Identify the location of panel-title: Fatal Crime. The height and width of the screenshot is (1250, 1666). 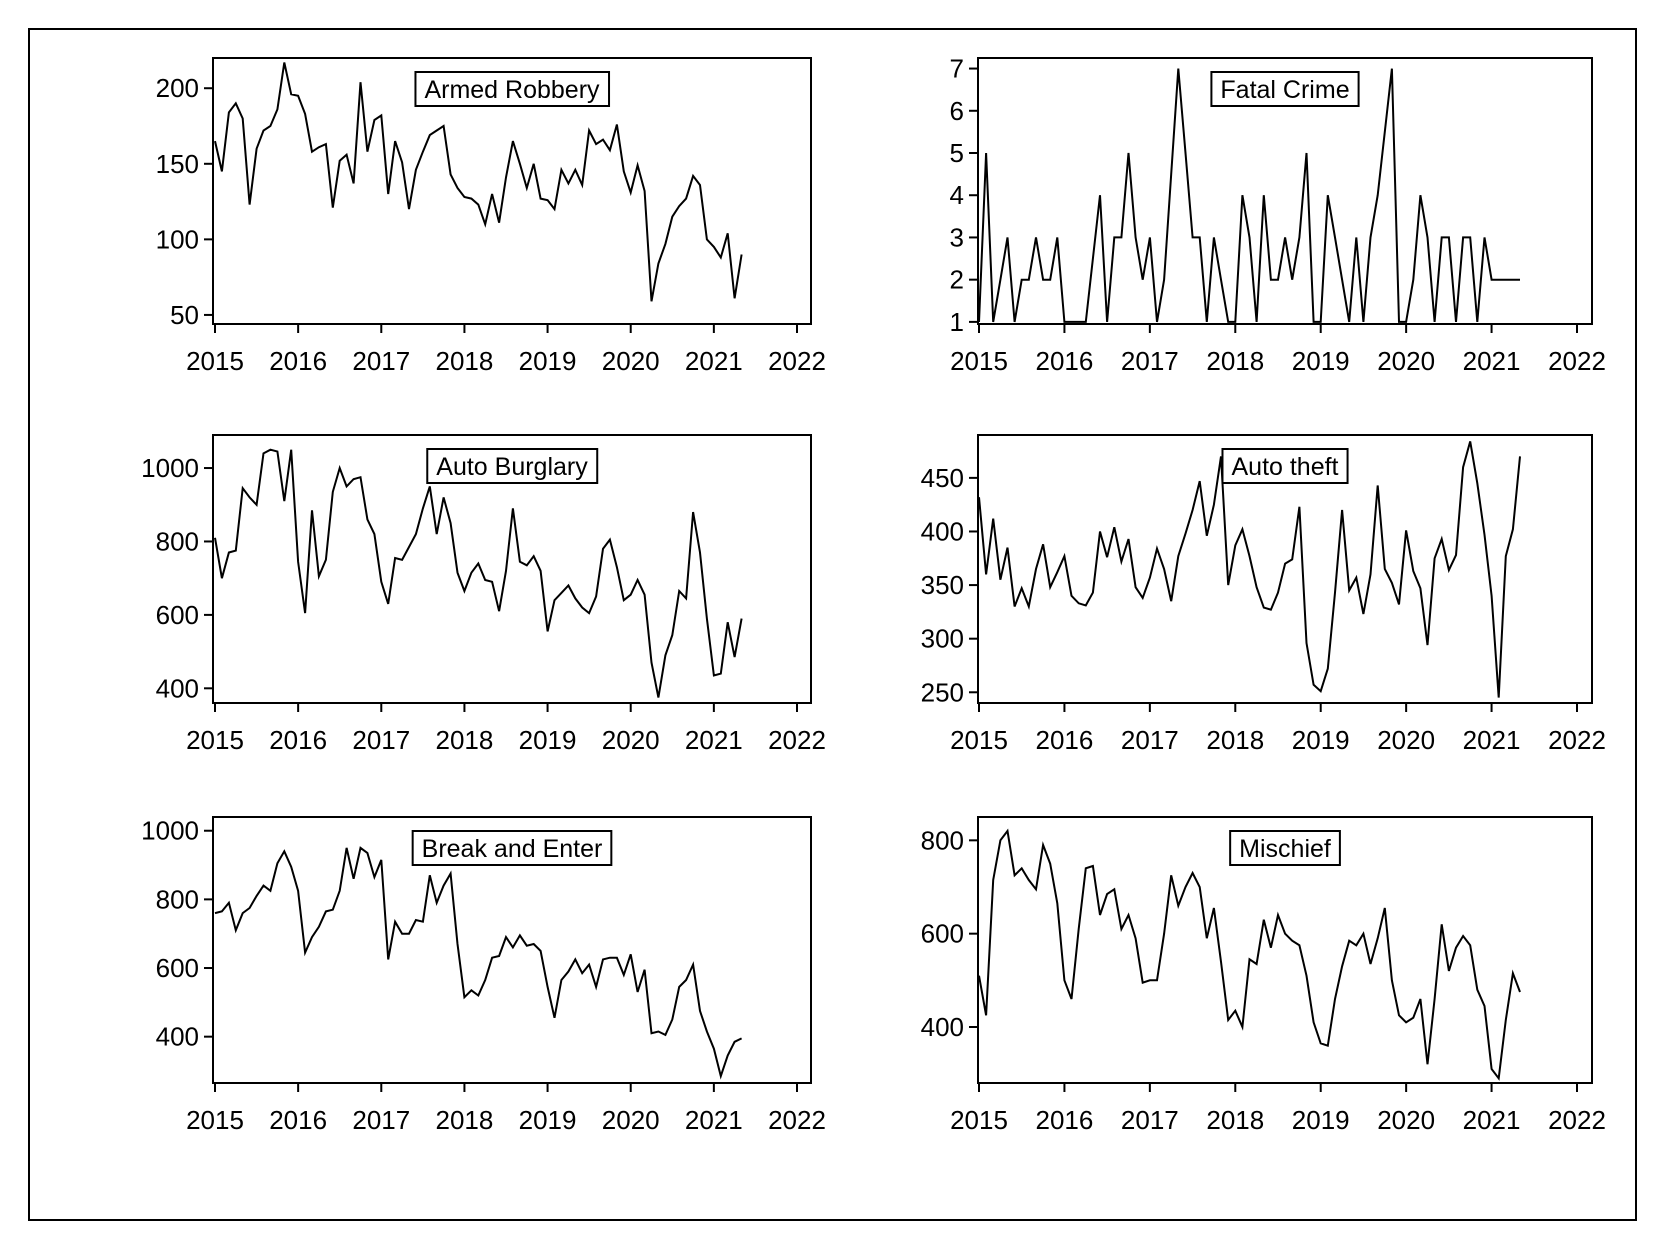
(1285, 89).